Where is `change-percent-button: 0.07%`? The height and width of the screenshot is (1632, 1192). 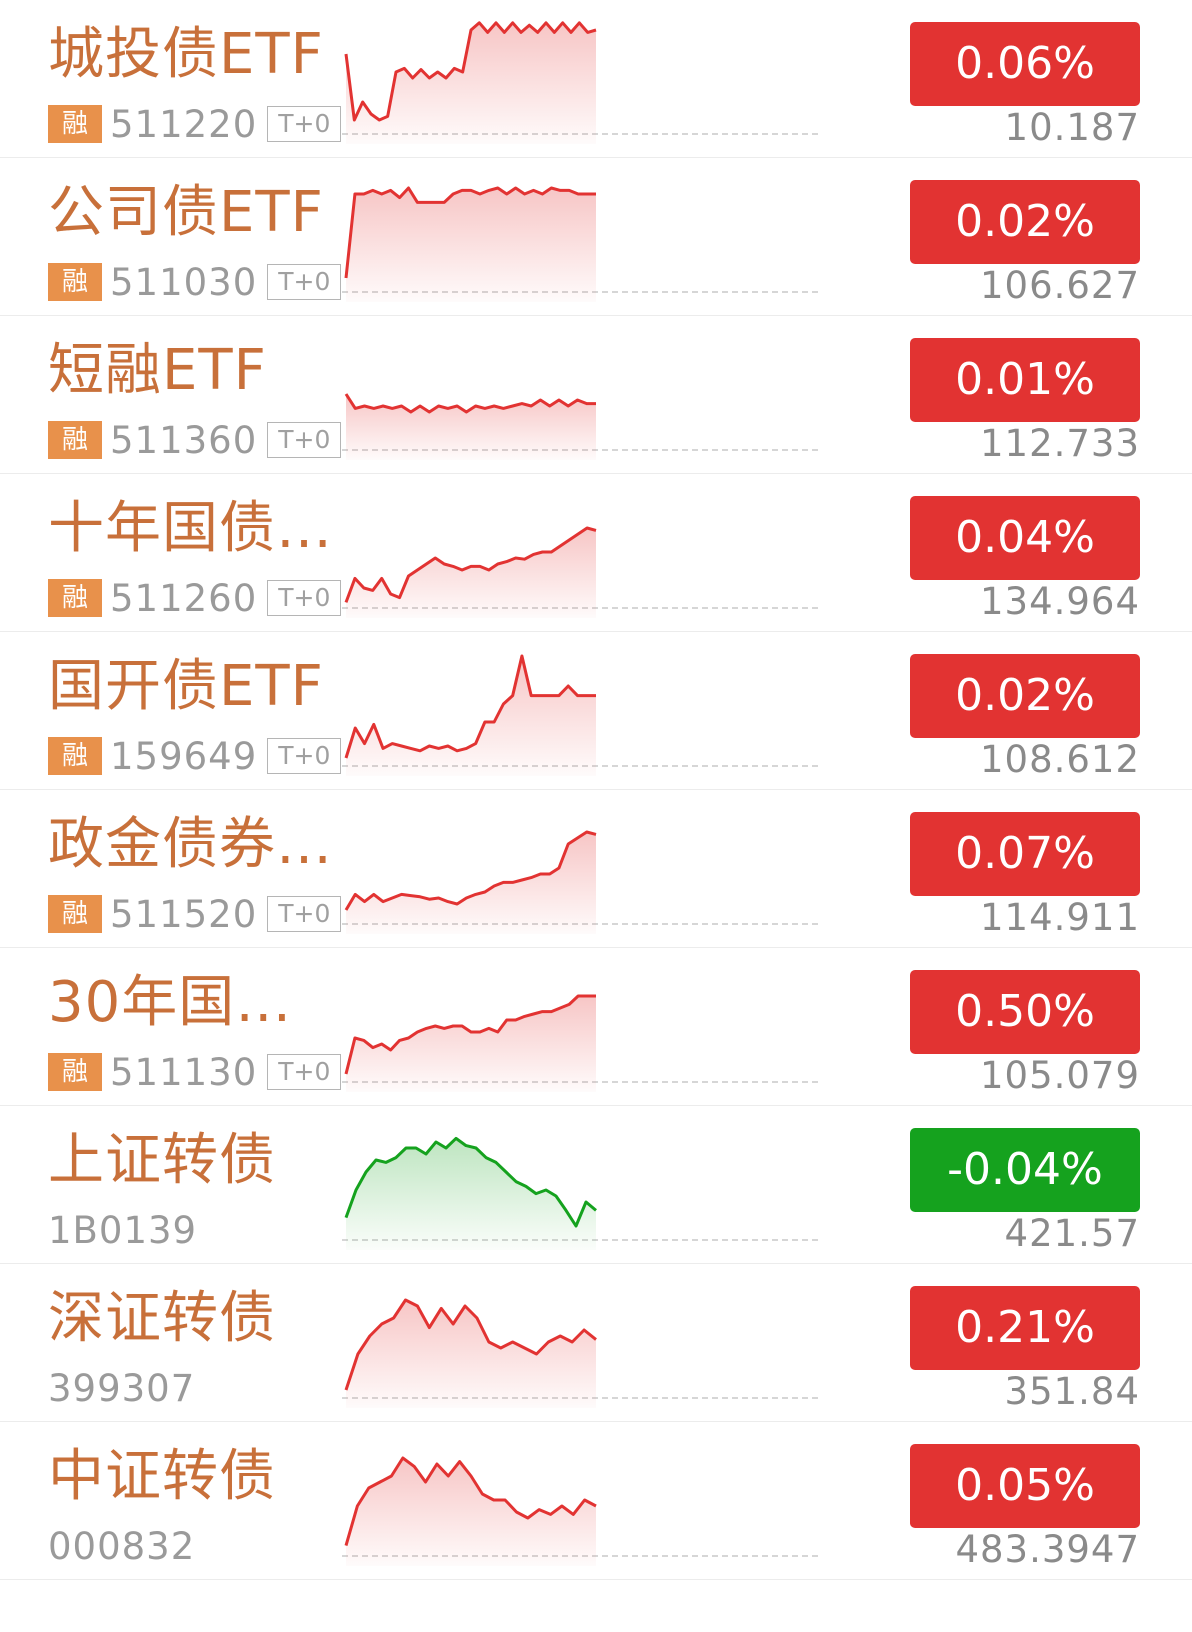
change-percent-button: 0.07% is located at coordinates (1025, 854).